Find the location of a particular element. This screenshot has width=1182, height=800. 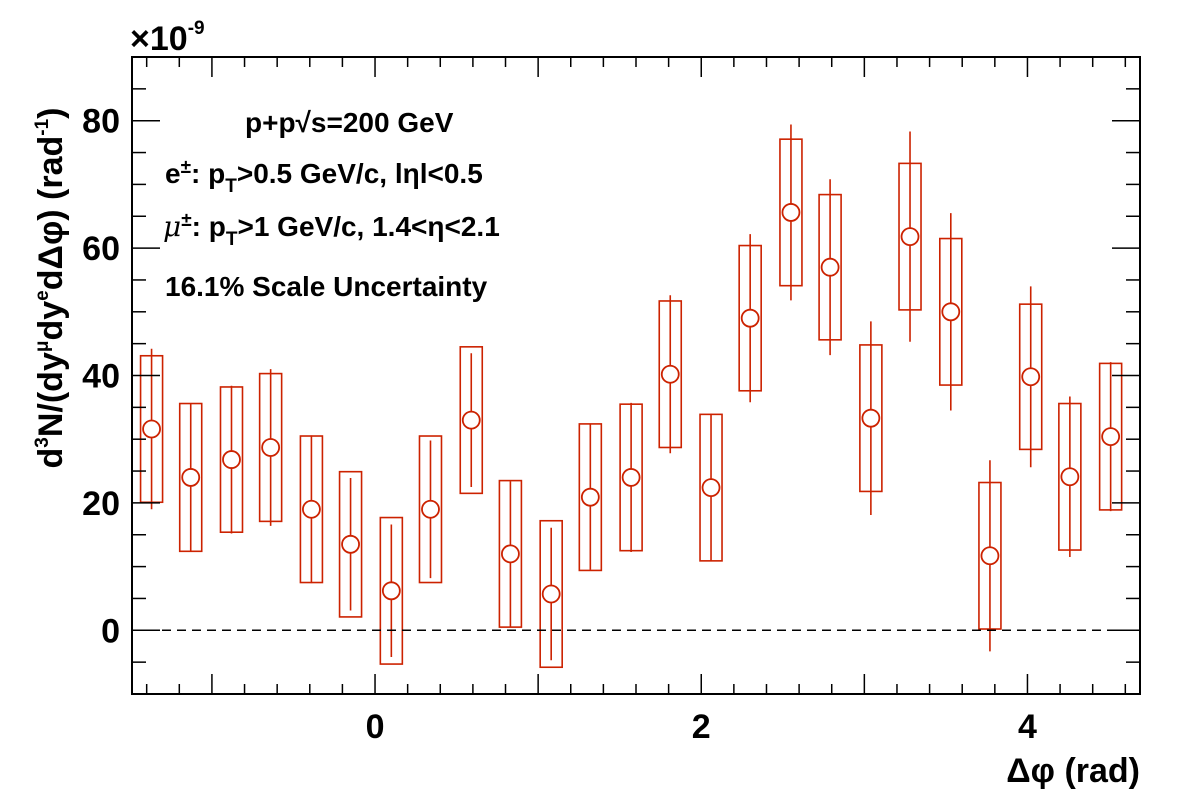

y-axis-multiplier: ×10⁻⁹ is located at coordinates (167, 38).